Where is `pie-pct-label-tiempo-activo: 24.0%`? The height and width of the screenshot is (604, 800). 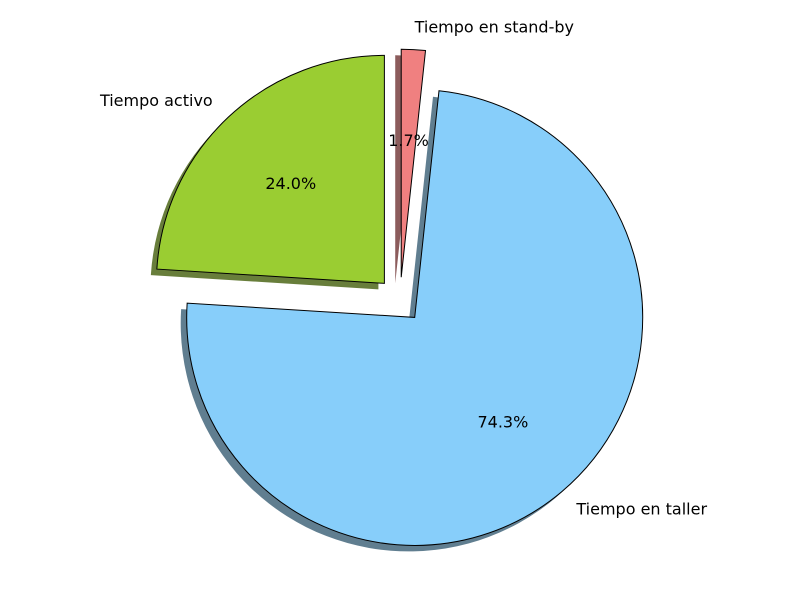 pie-pct-label-tiempo-activo: 24.0% is located at coordinates (290, 183).